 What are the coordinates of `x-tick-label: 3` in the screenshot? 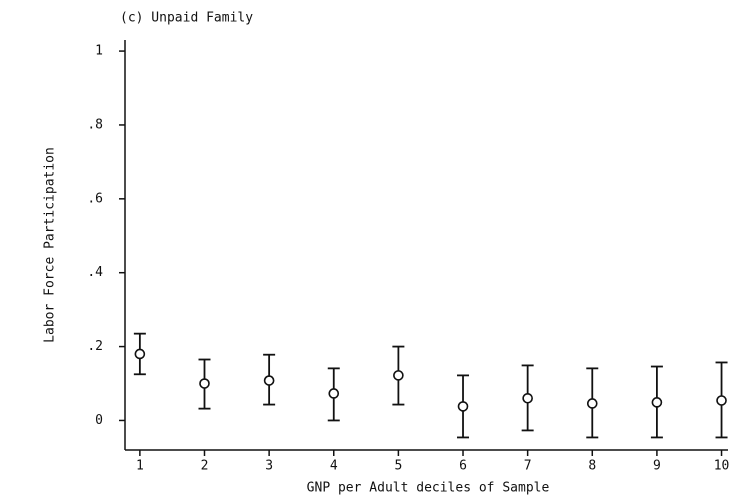 It's located at (269, 466).